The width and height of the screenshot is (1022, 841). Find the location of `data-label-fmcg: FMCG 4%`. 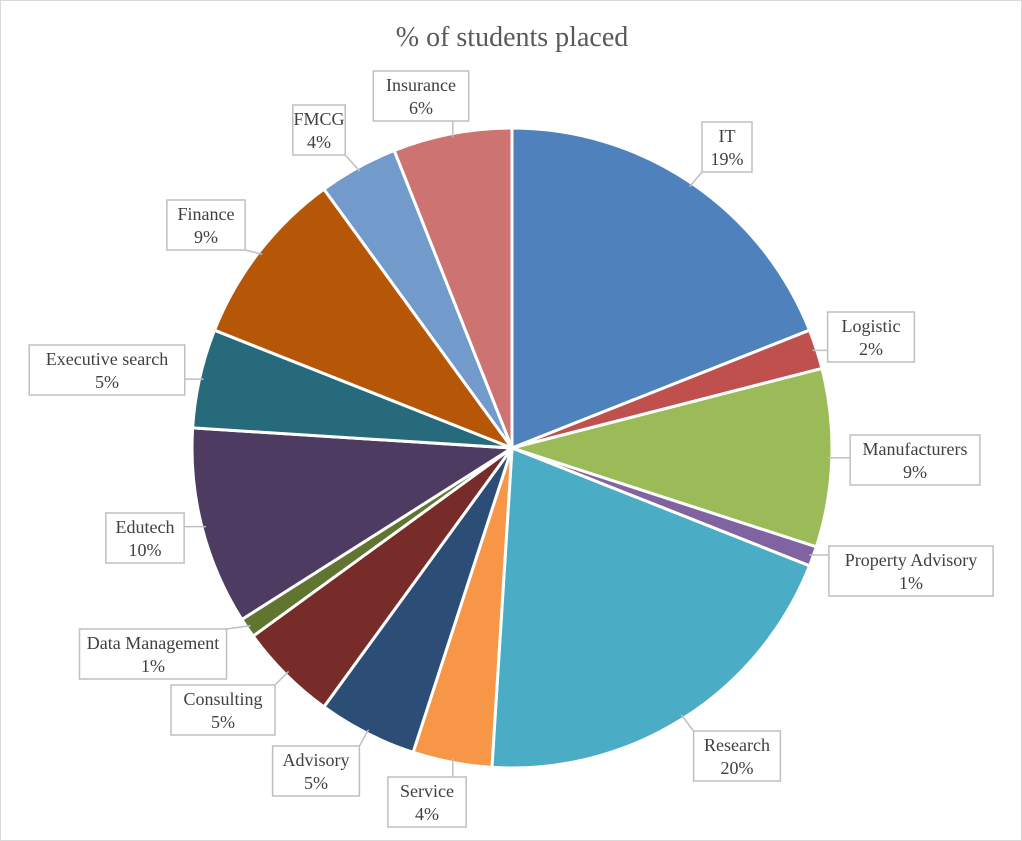

data-label-fmcg: FMCG 4% is located at coordinates (319, 130).